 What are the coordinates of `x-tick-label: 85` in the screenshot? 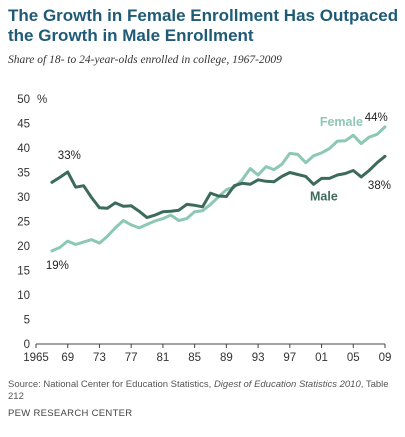 It's located at (194, 358).